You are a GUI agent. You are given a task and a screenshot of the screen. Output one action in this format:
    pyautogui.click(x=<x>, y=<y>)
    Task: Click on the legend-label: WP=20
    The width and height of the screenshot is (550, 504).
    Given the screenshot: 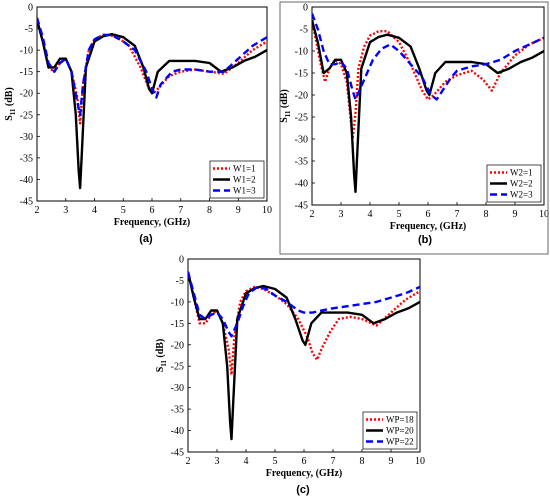 What is the action you would take?
    pyautogui.click(x=400, y=431)
    